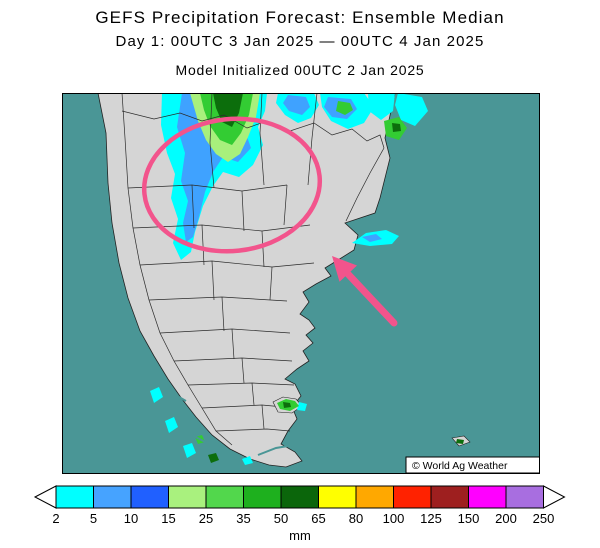 The width and height of the screenshot is (600, 548). I want to click on highlight-ellipse-annotation, so click(232, 185).